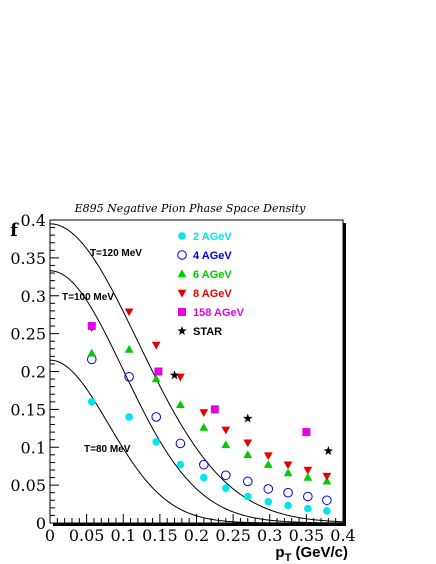 The width and height of the screenshot is (436, 564). I want to click on legend-label: 6 AGeV, so click(212, 275).